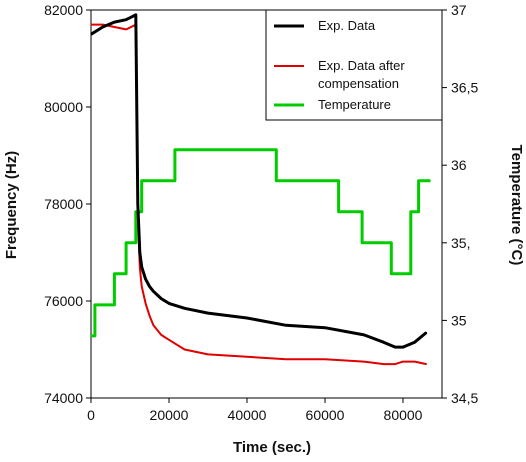 The width and height of the screenshot is (526, 462). Describe the element at coordinates (63, 10) in the screenshot. I see `y-tick-label: 82000` at that location.